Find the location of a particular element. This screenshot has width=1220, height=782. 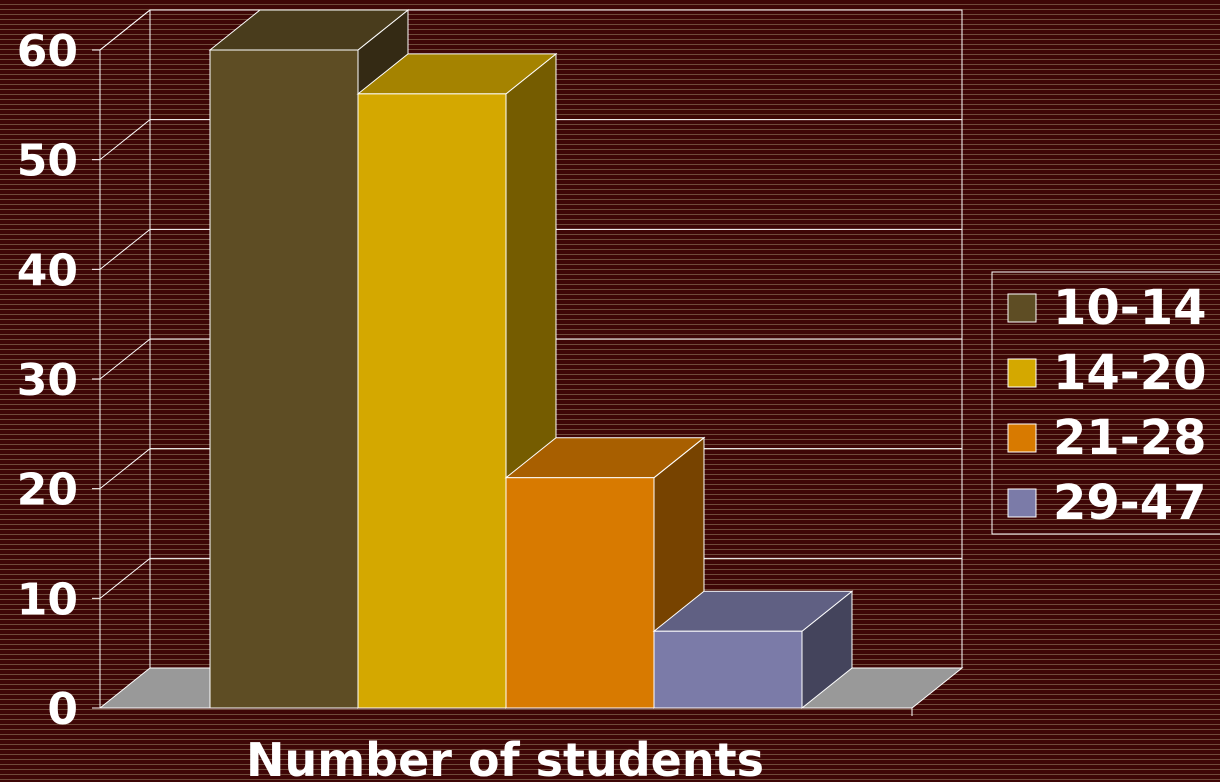

y-tick-label: 20 is located at coordinates (47, 490).